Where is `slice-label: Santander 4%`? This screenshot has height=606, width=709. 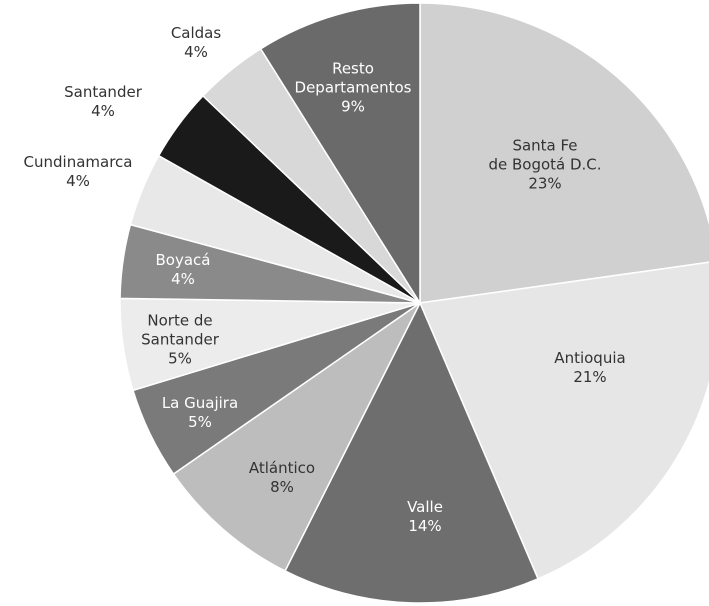
slice-label: Santander 4% is located at coordinates (103, 102).